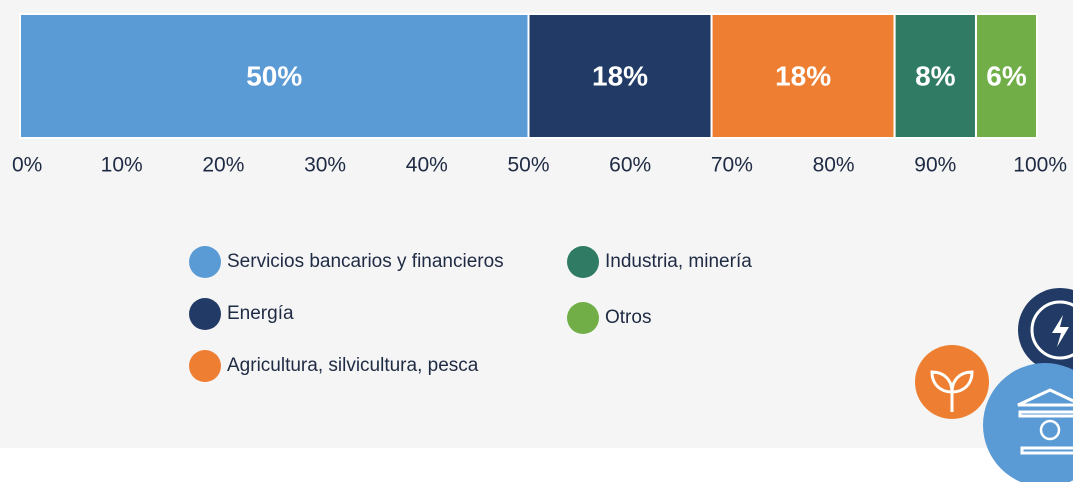 The width and height of the screenshot is (1073, 482). What do you see at coordinates (678, 261) in the screenshot?
I see `legend-label: Industria, minería` at bounding box center [678, 261].